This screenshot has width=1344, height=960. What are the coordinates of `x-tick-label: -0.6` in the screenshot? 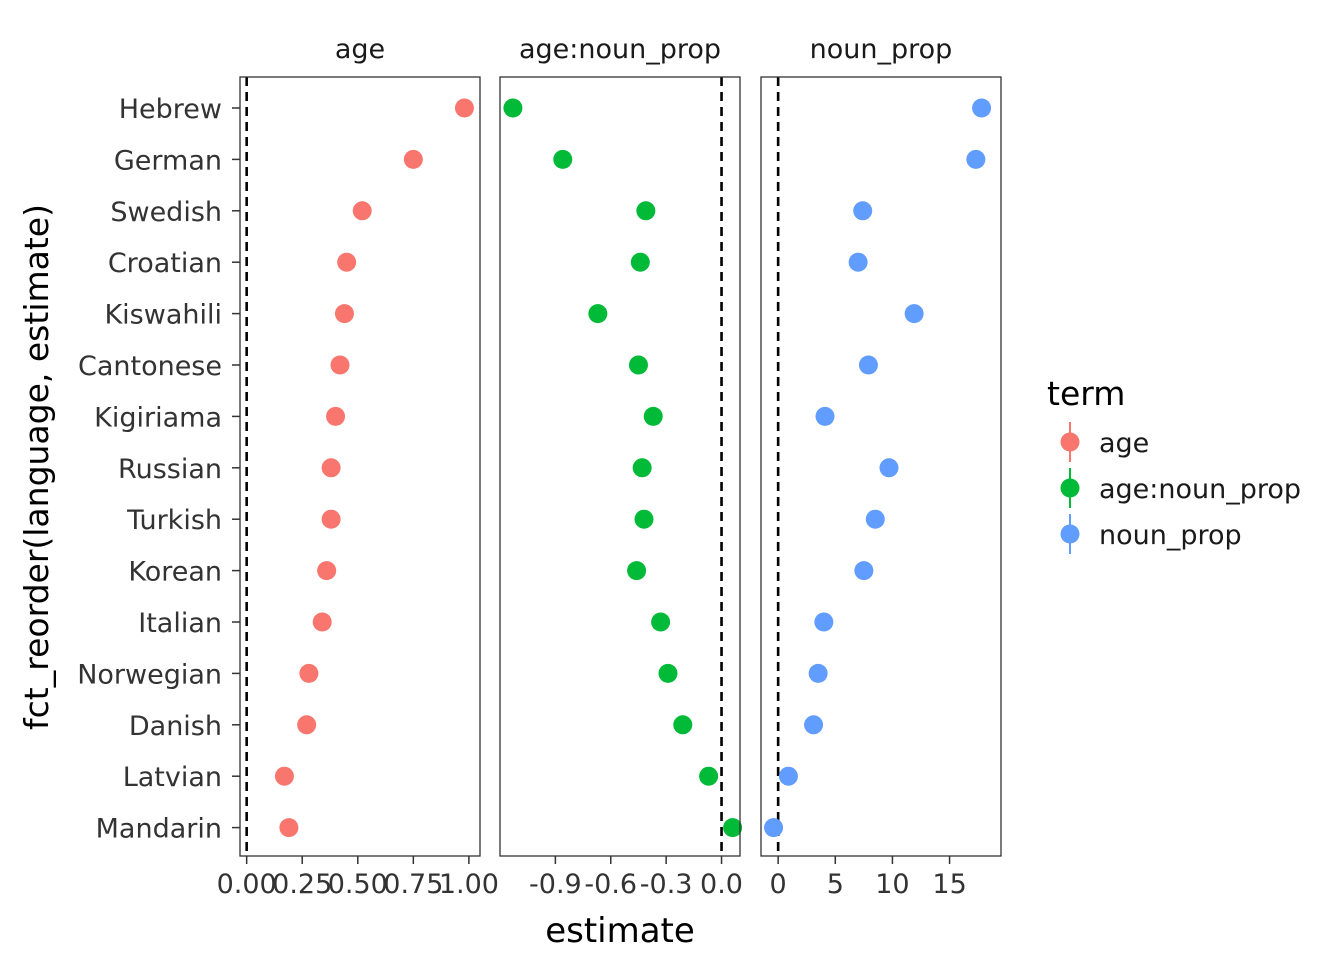 It's located at (610, 884).